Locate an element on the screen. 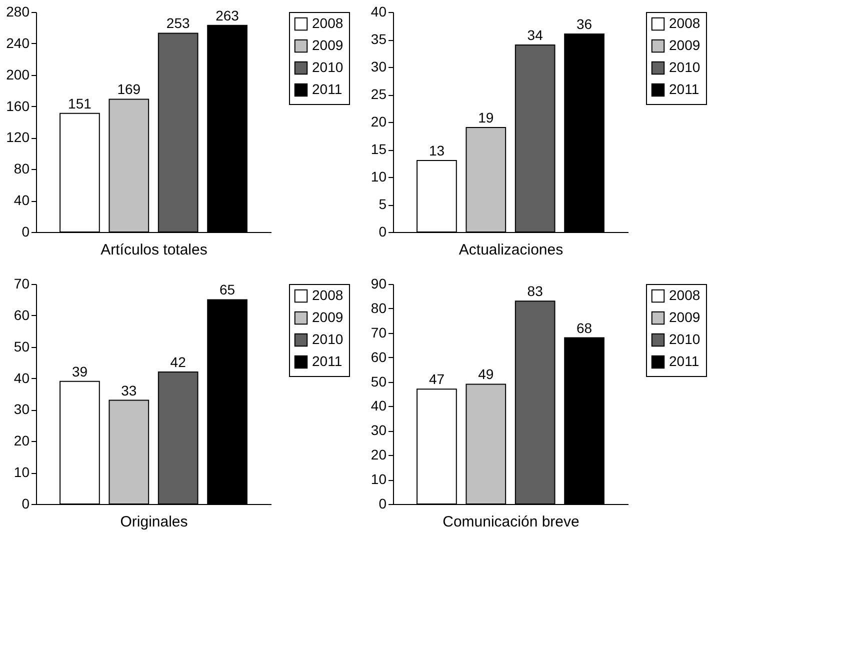 This screenshot has width=857, height=661. y-tick-label: 280 is located at coordinates (18, 12).